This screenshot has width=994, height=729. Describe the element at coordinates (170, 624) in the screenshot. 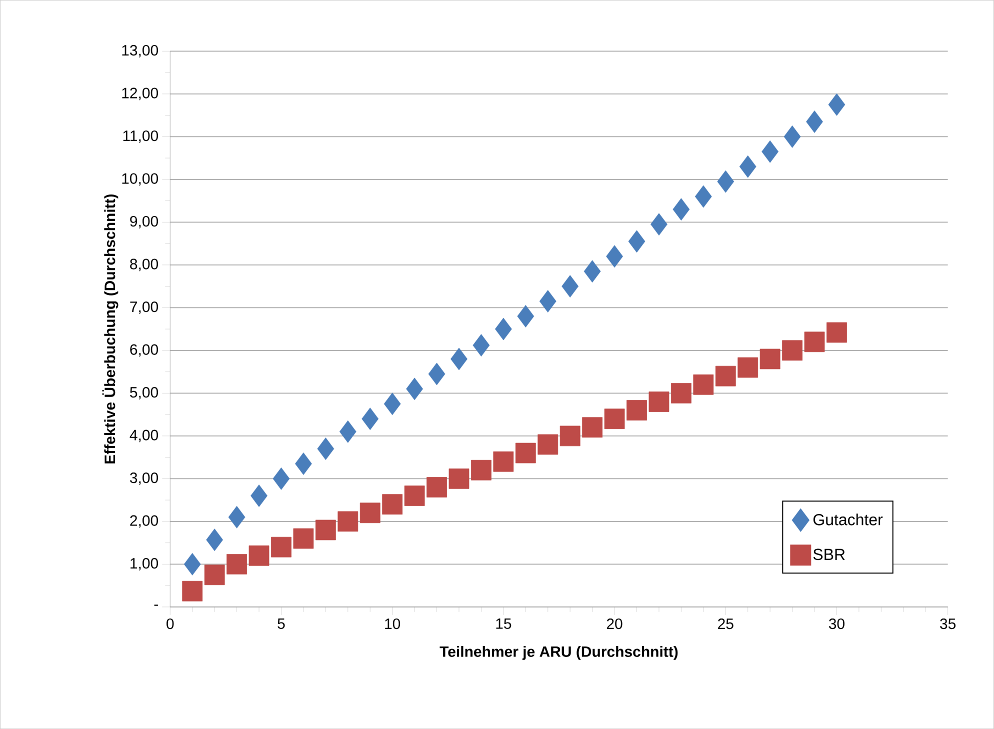

I see `x-tick-label: 0` at that location.